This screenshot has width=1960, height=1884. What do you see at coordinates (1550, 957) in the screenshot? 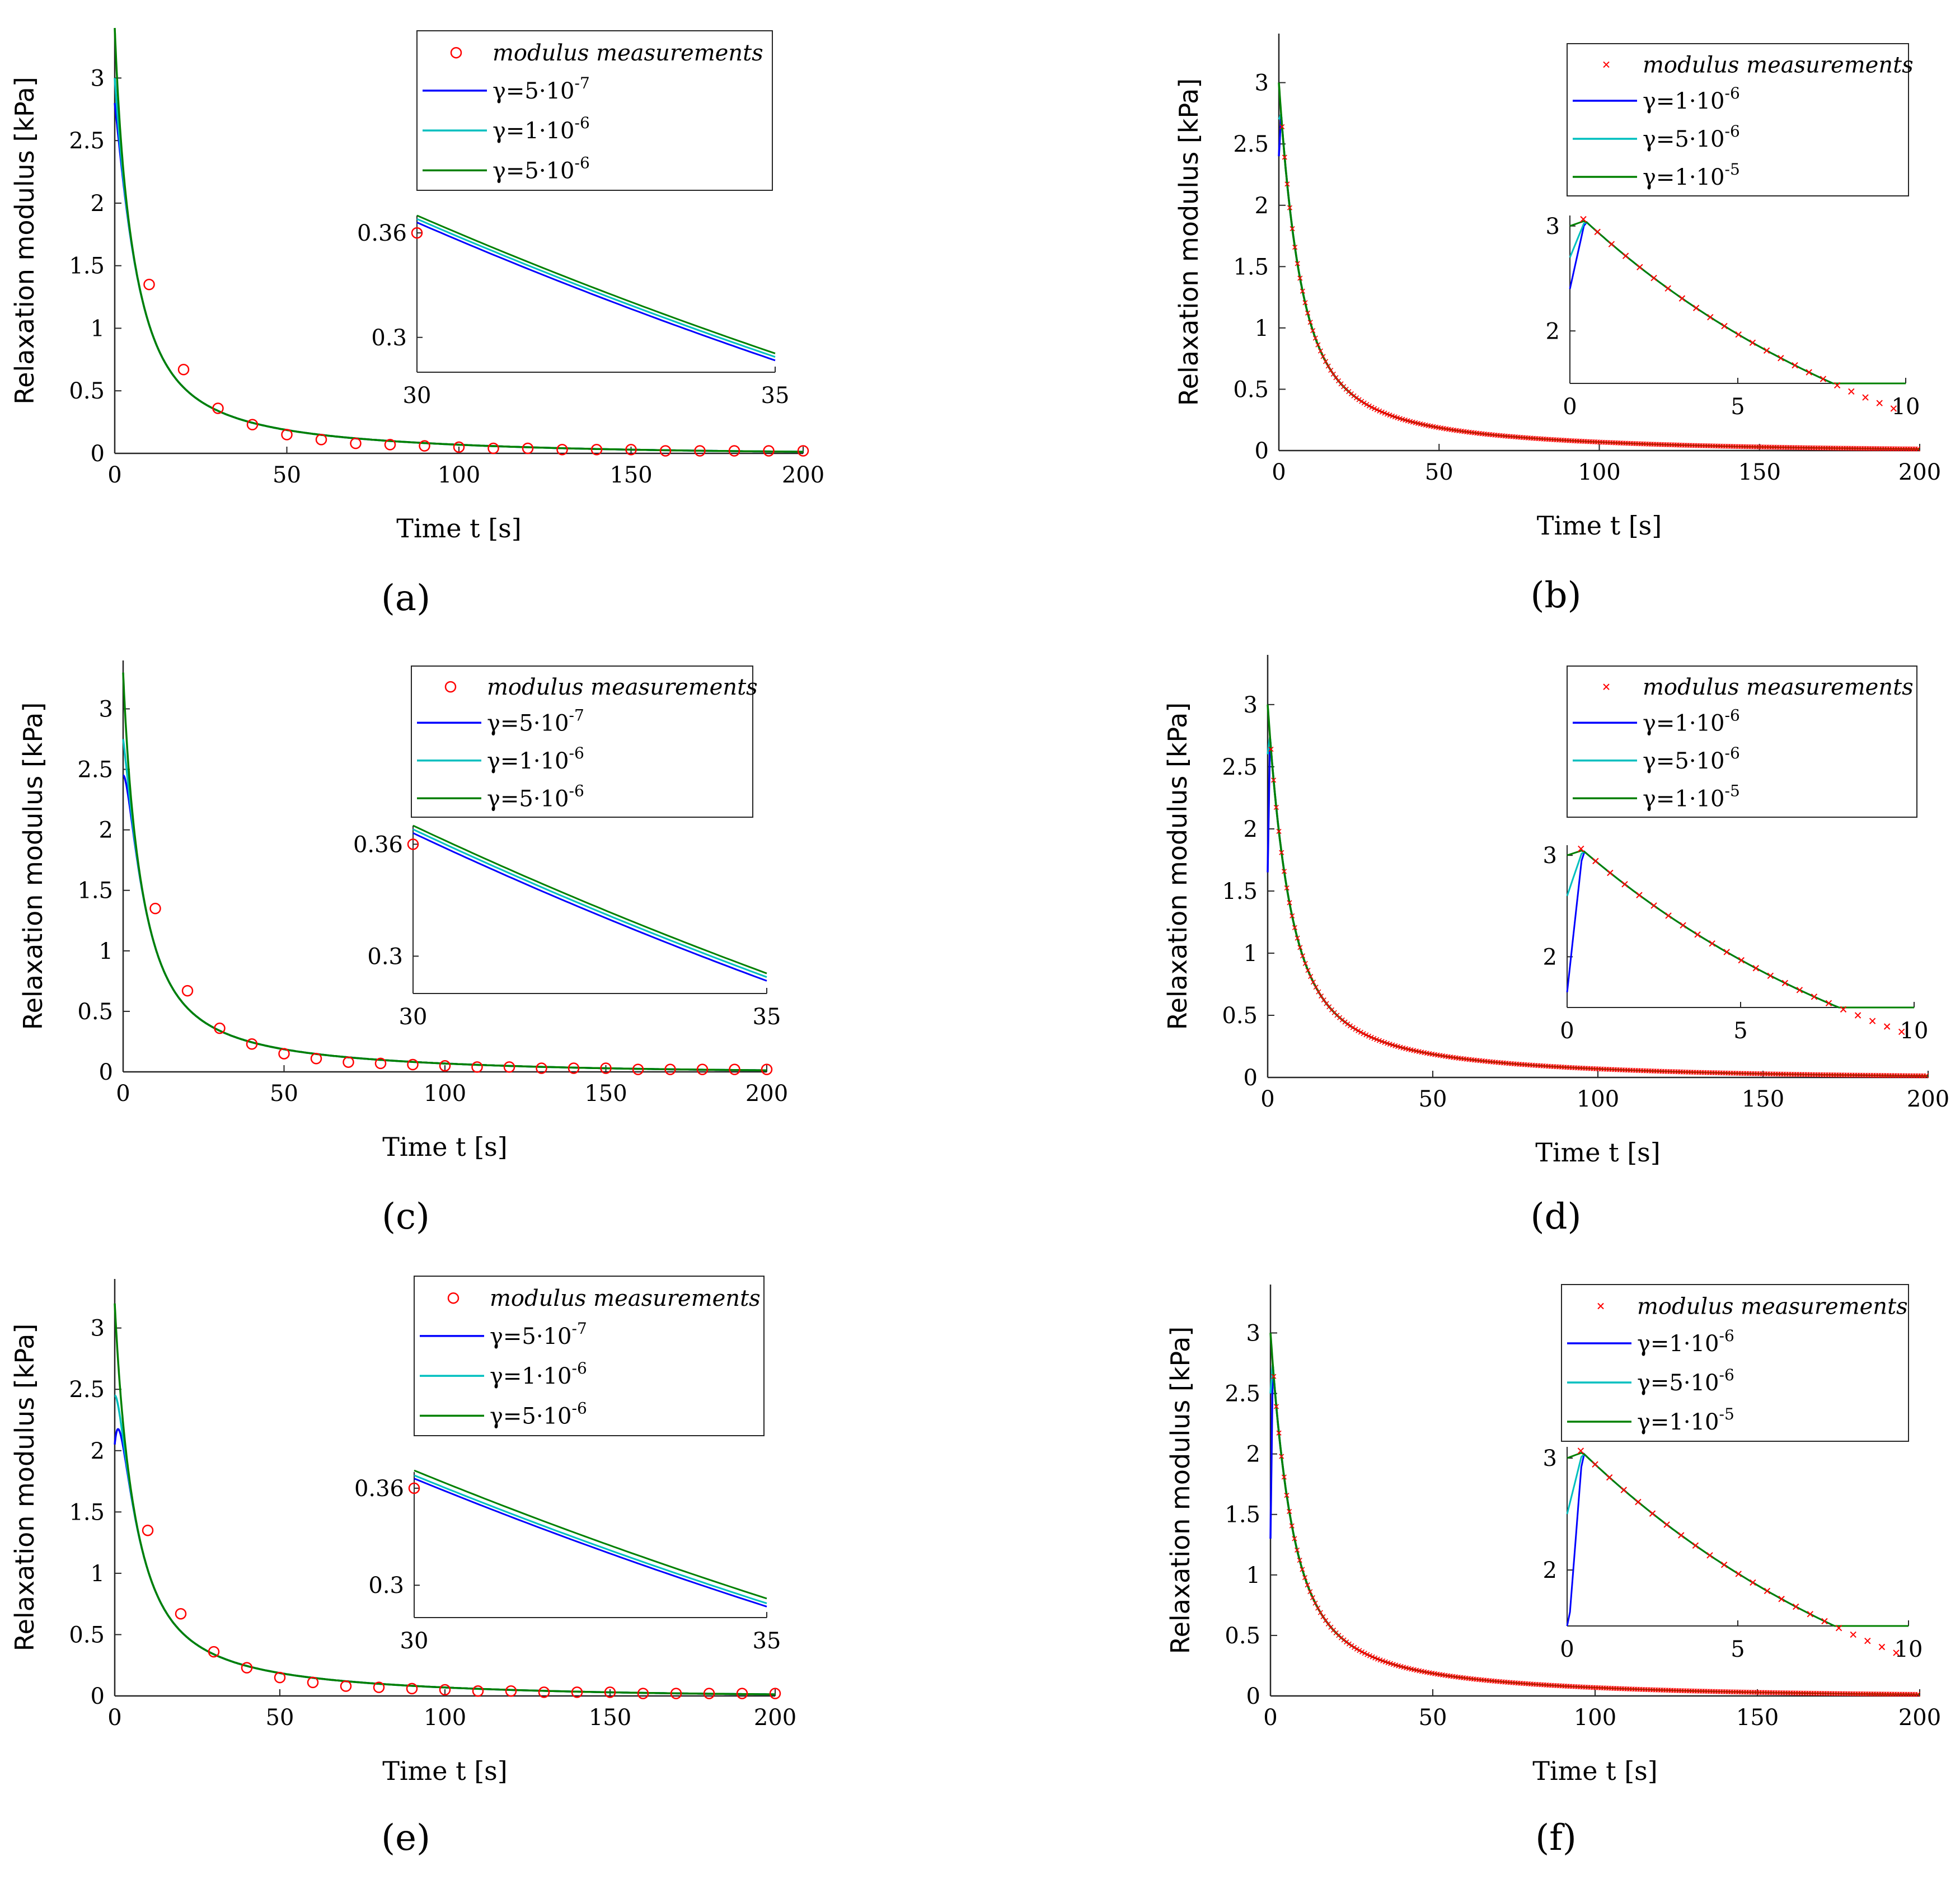
I see `inset-y-tick-label: 2` at bounding box center [1550, 957].